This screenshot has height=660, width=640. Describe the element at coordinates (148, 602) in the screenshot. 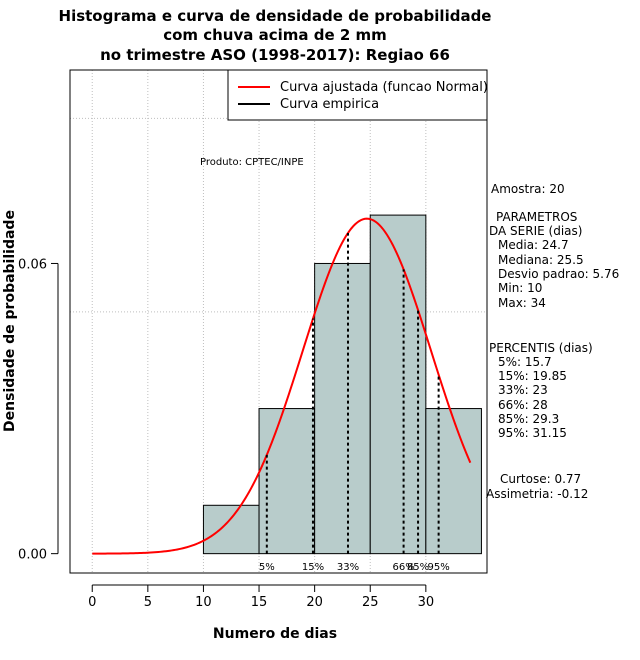

I see `x-tick-label: 5` at that location.